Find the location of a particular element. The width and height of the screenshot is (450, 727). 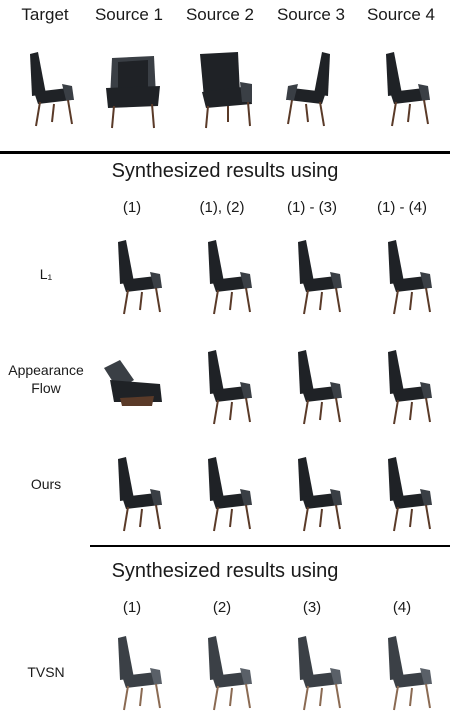

image-target is located at coordinates (47, 87).